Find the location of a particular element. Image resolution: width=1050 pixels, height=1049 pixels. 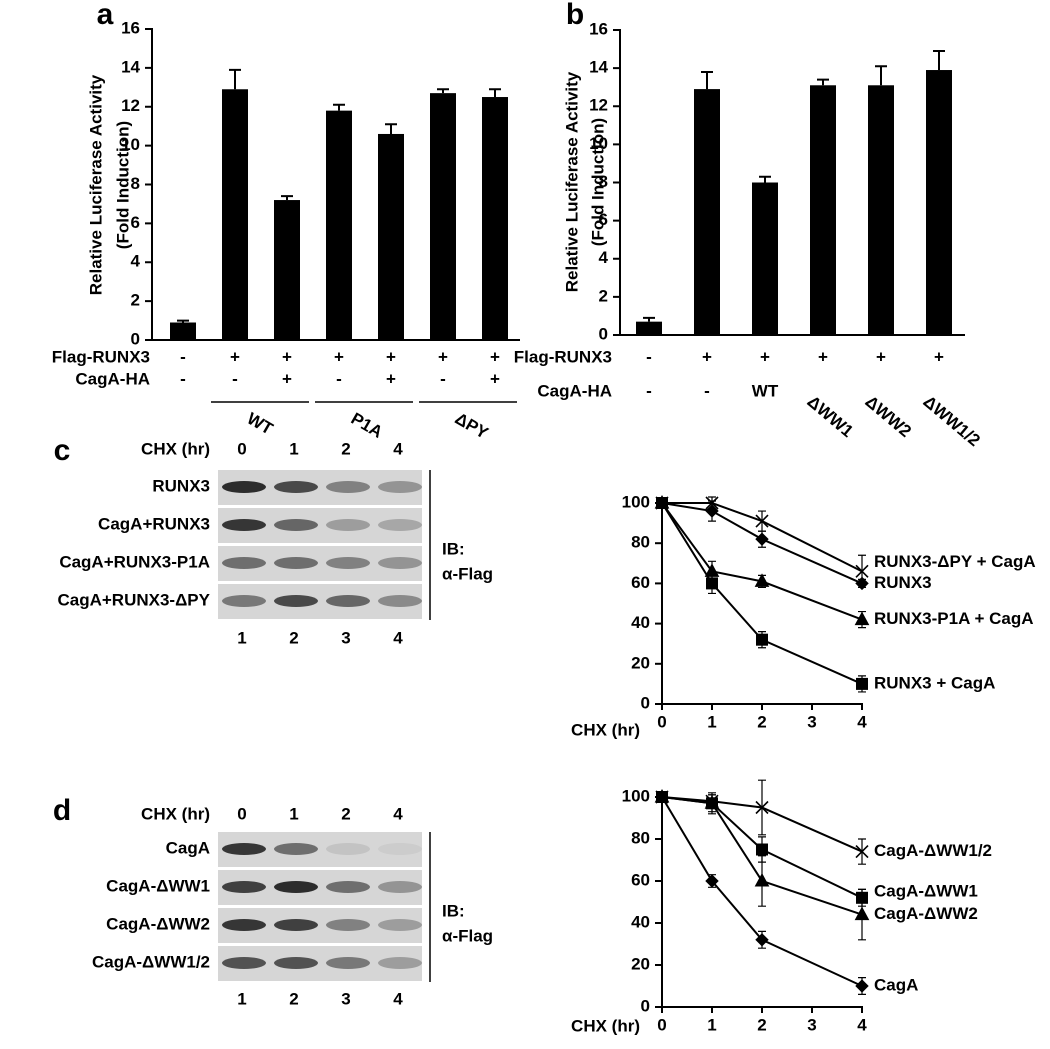

condition-value: ΔWW1/2 is located at coordinates (952, 421).